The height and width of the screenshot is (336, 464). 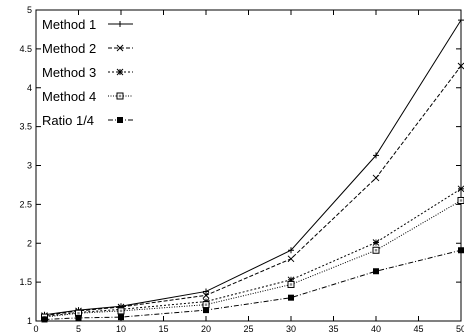 I want to click on x-tick-label: 40, so click(x=376, y=329).